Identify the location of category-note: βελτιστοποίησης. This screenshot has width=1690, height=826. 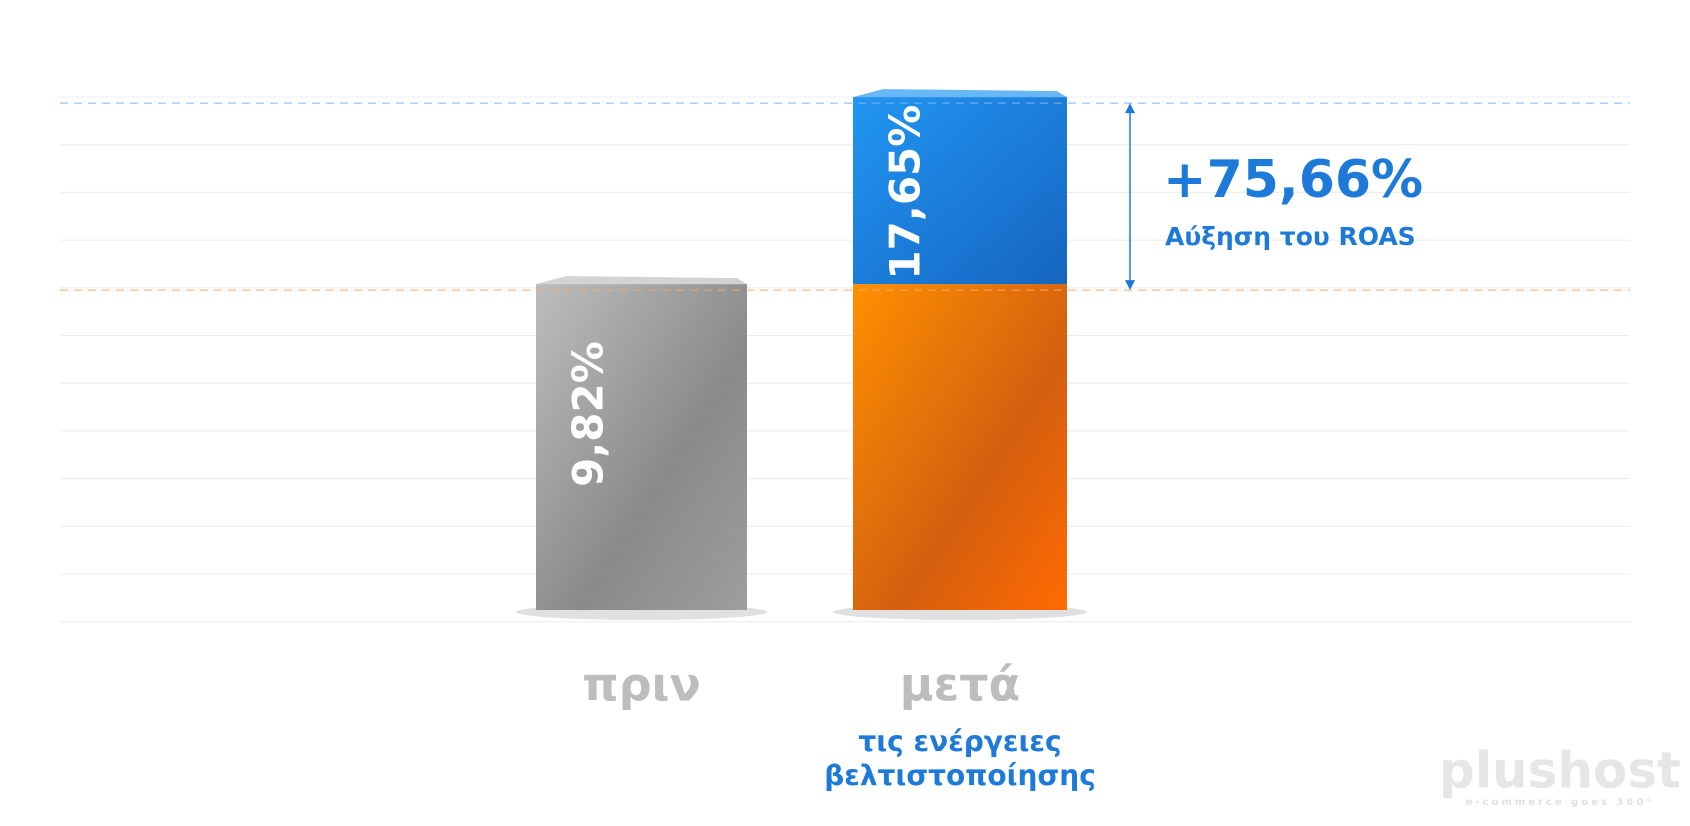
(960, 775).